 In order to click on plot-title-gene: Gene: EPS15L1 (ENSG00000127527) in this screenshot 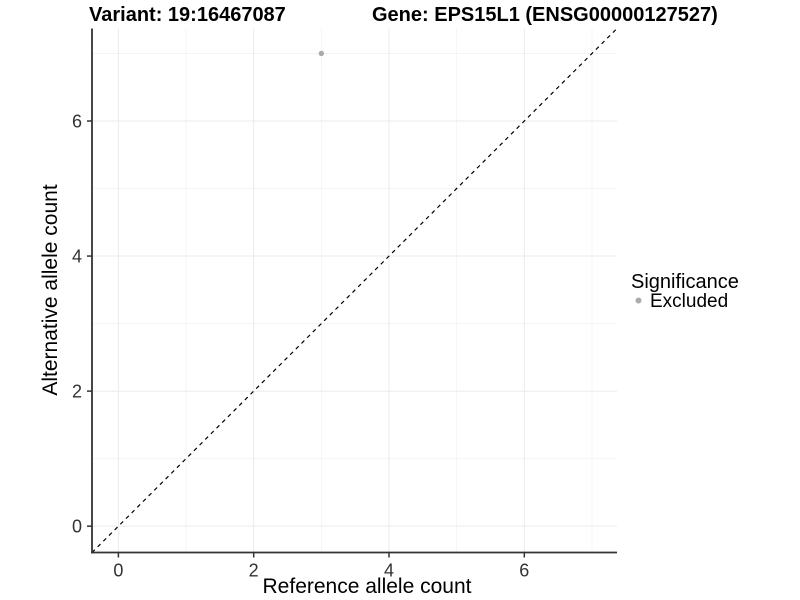, I will do `click(545, 15)`.